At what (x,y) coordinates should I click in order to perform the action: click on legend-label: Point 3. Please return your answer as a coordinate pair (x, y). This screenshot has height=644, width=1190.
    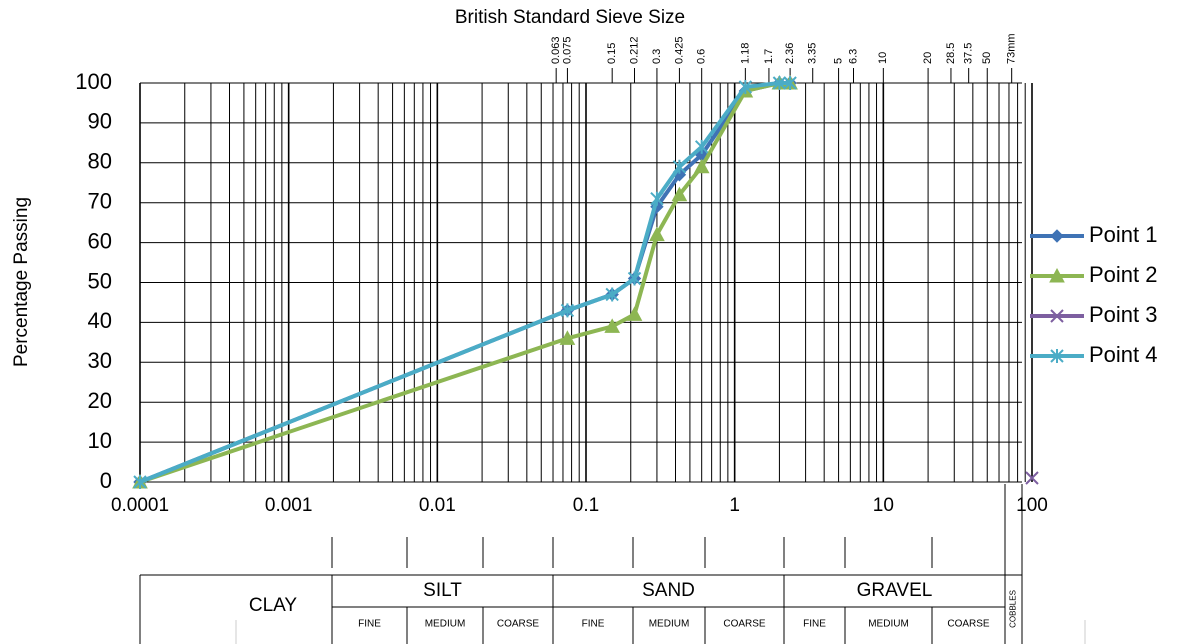
    Looking at the image, I should click on (1123, 314).